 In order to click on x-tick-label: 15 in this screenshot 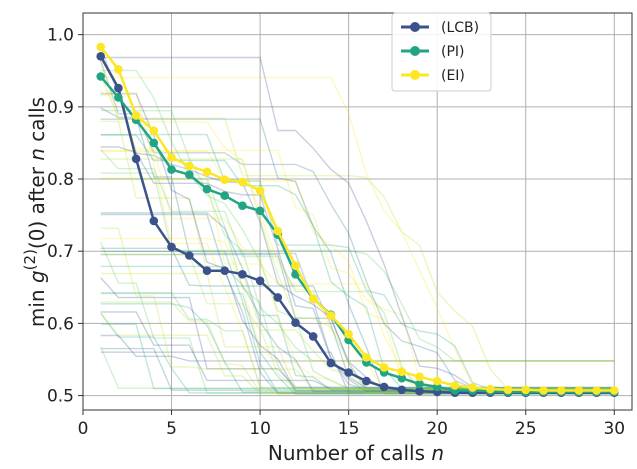, I will do `click(349, 429)`.